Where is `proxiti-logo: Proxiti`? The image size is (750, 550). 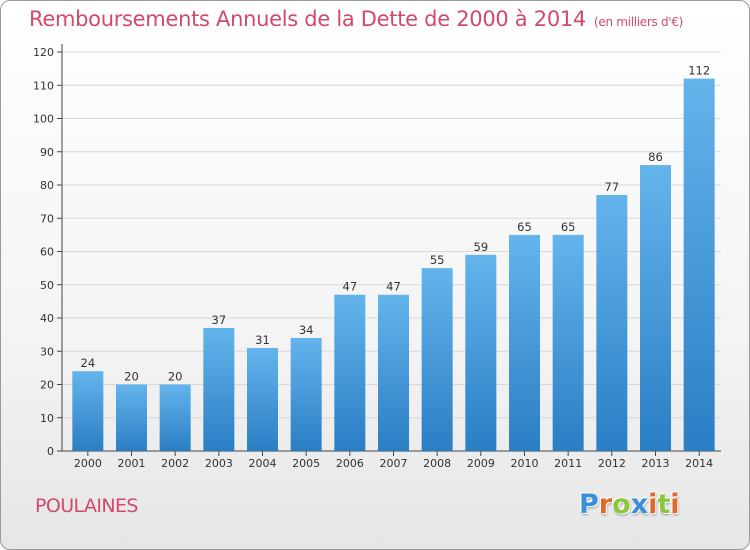 proxiti-logo: Proxiti is located at coordinates (629, 504).